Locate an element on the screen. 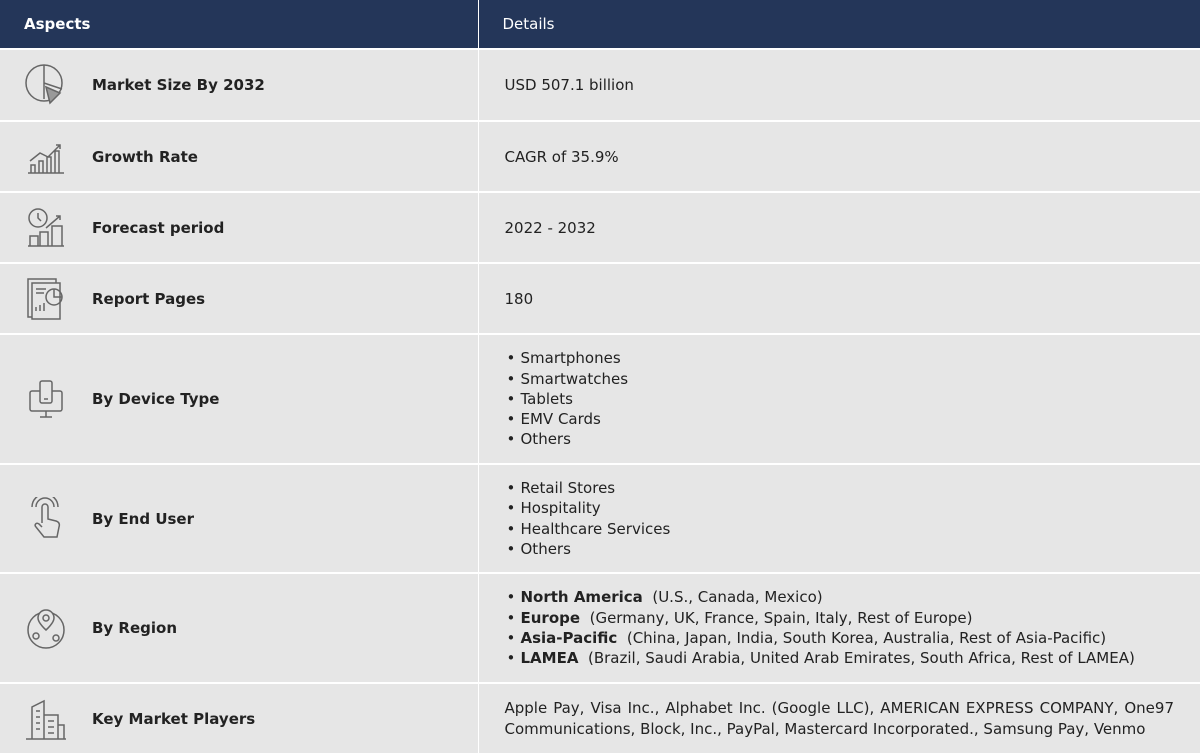 The height and width of the screenshot is (753, 1200). buildings-icon is located at coordinates (46, 719).